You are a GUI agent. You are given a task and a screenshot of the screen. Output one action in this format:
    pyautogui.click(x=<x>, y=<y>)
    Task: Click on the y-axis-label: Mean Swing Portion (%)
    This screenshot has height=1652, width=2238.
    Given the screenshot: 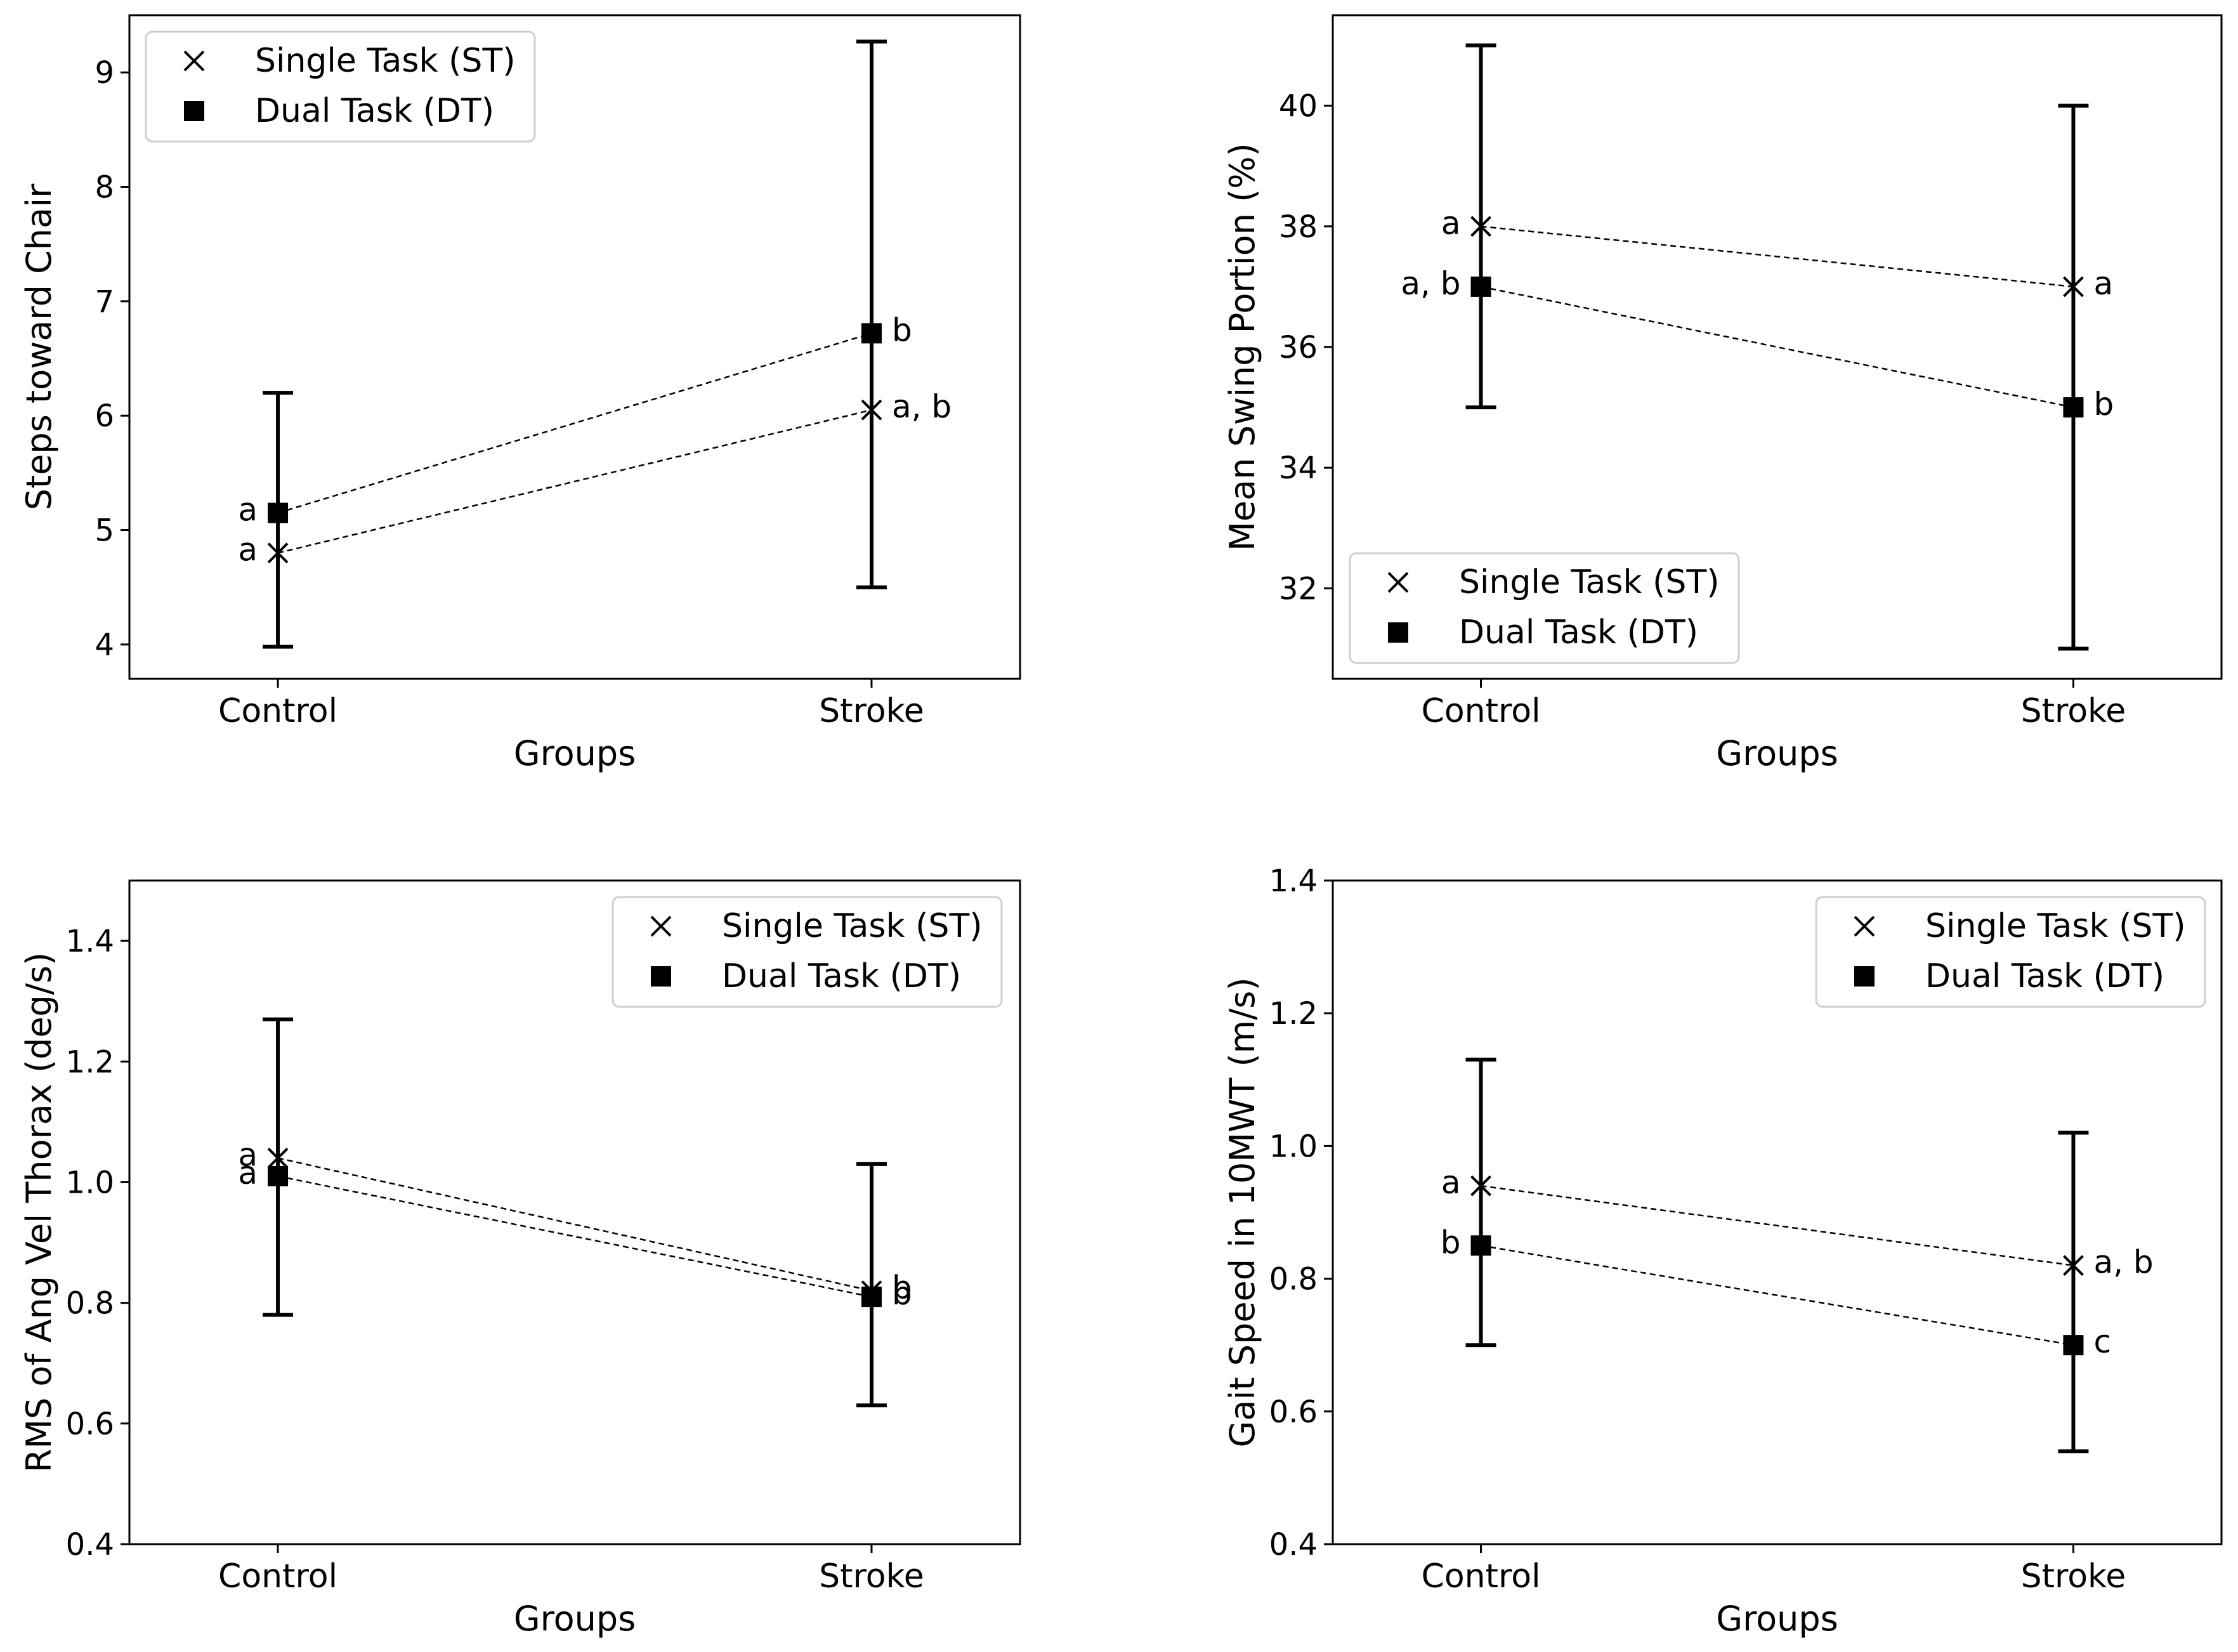 What is the action you would take?
    pyautogui.click(x=1242, y=347)
    